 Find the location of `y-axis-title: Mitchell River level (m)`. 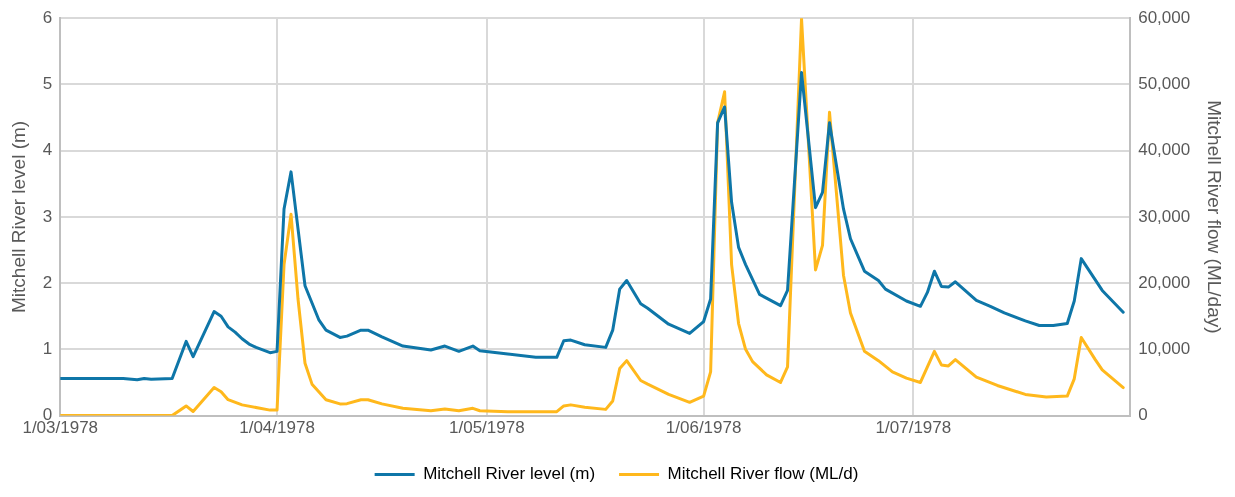

y-axis-title: Mitchell River level (m) is located at coordinates (18, 216).